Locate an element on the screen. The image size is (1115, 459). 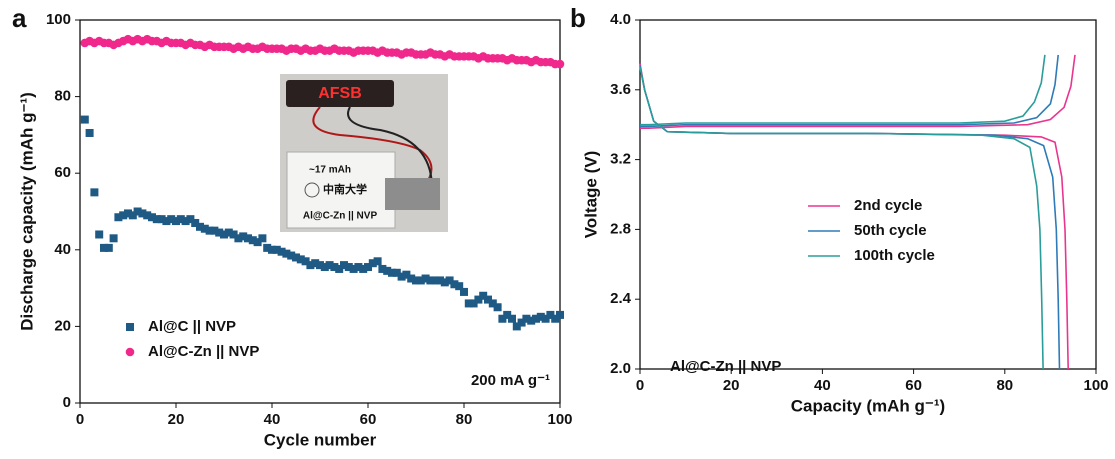
inset-photo: AFSB ~17 mAh 中南大学 Al@C-Zn || NVP is located at coordinates (364, 153).